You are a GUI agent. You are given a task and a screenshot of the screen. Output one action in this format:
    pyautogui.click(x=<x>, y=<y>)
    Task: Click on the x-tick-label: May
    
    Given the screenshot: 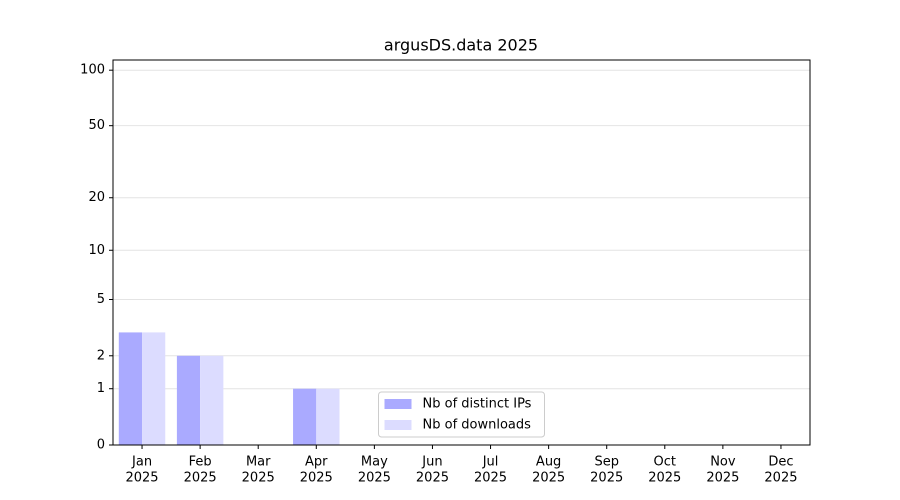 What is the action you would take?
    pyautogui.click(x=374, y=462)
    